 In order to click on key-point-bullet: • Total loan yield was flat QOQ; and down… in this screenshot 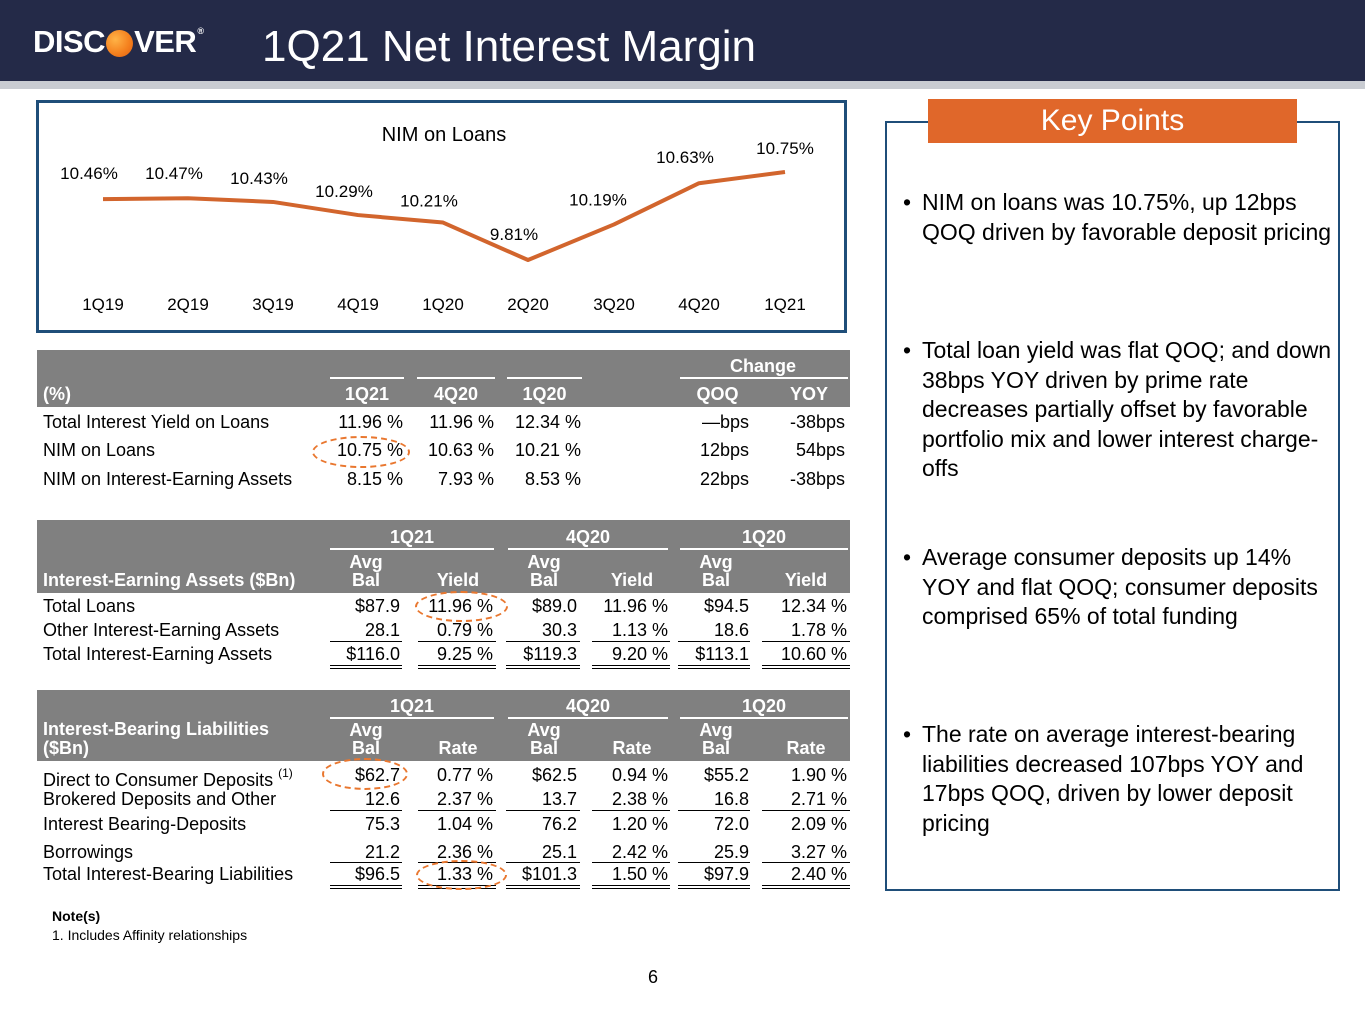, I will do `click(1119, 410)`.